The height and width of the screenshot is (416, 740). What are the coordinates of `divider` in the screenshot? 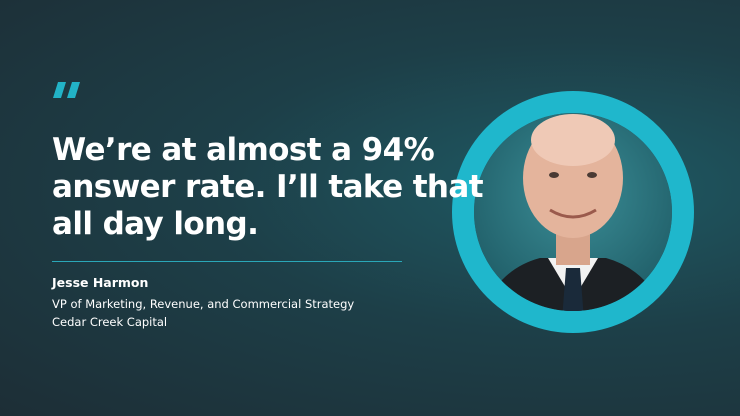 It's located at (227, 261).